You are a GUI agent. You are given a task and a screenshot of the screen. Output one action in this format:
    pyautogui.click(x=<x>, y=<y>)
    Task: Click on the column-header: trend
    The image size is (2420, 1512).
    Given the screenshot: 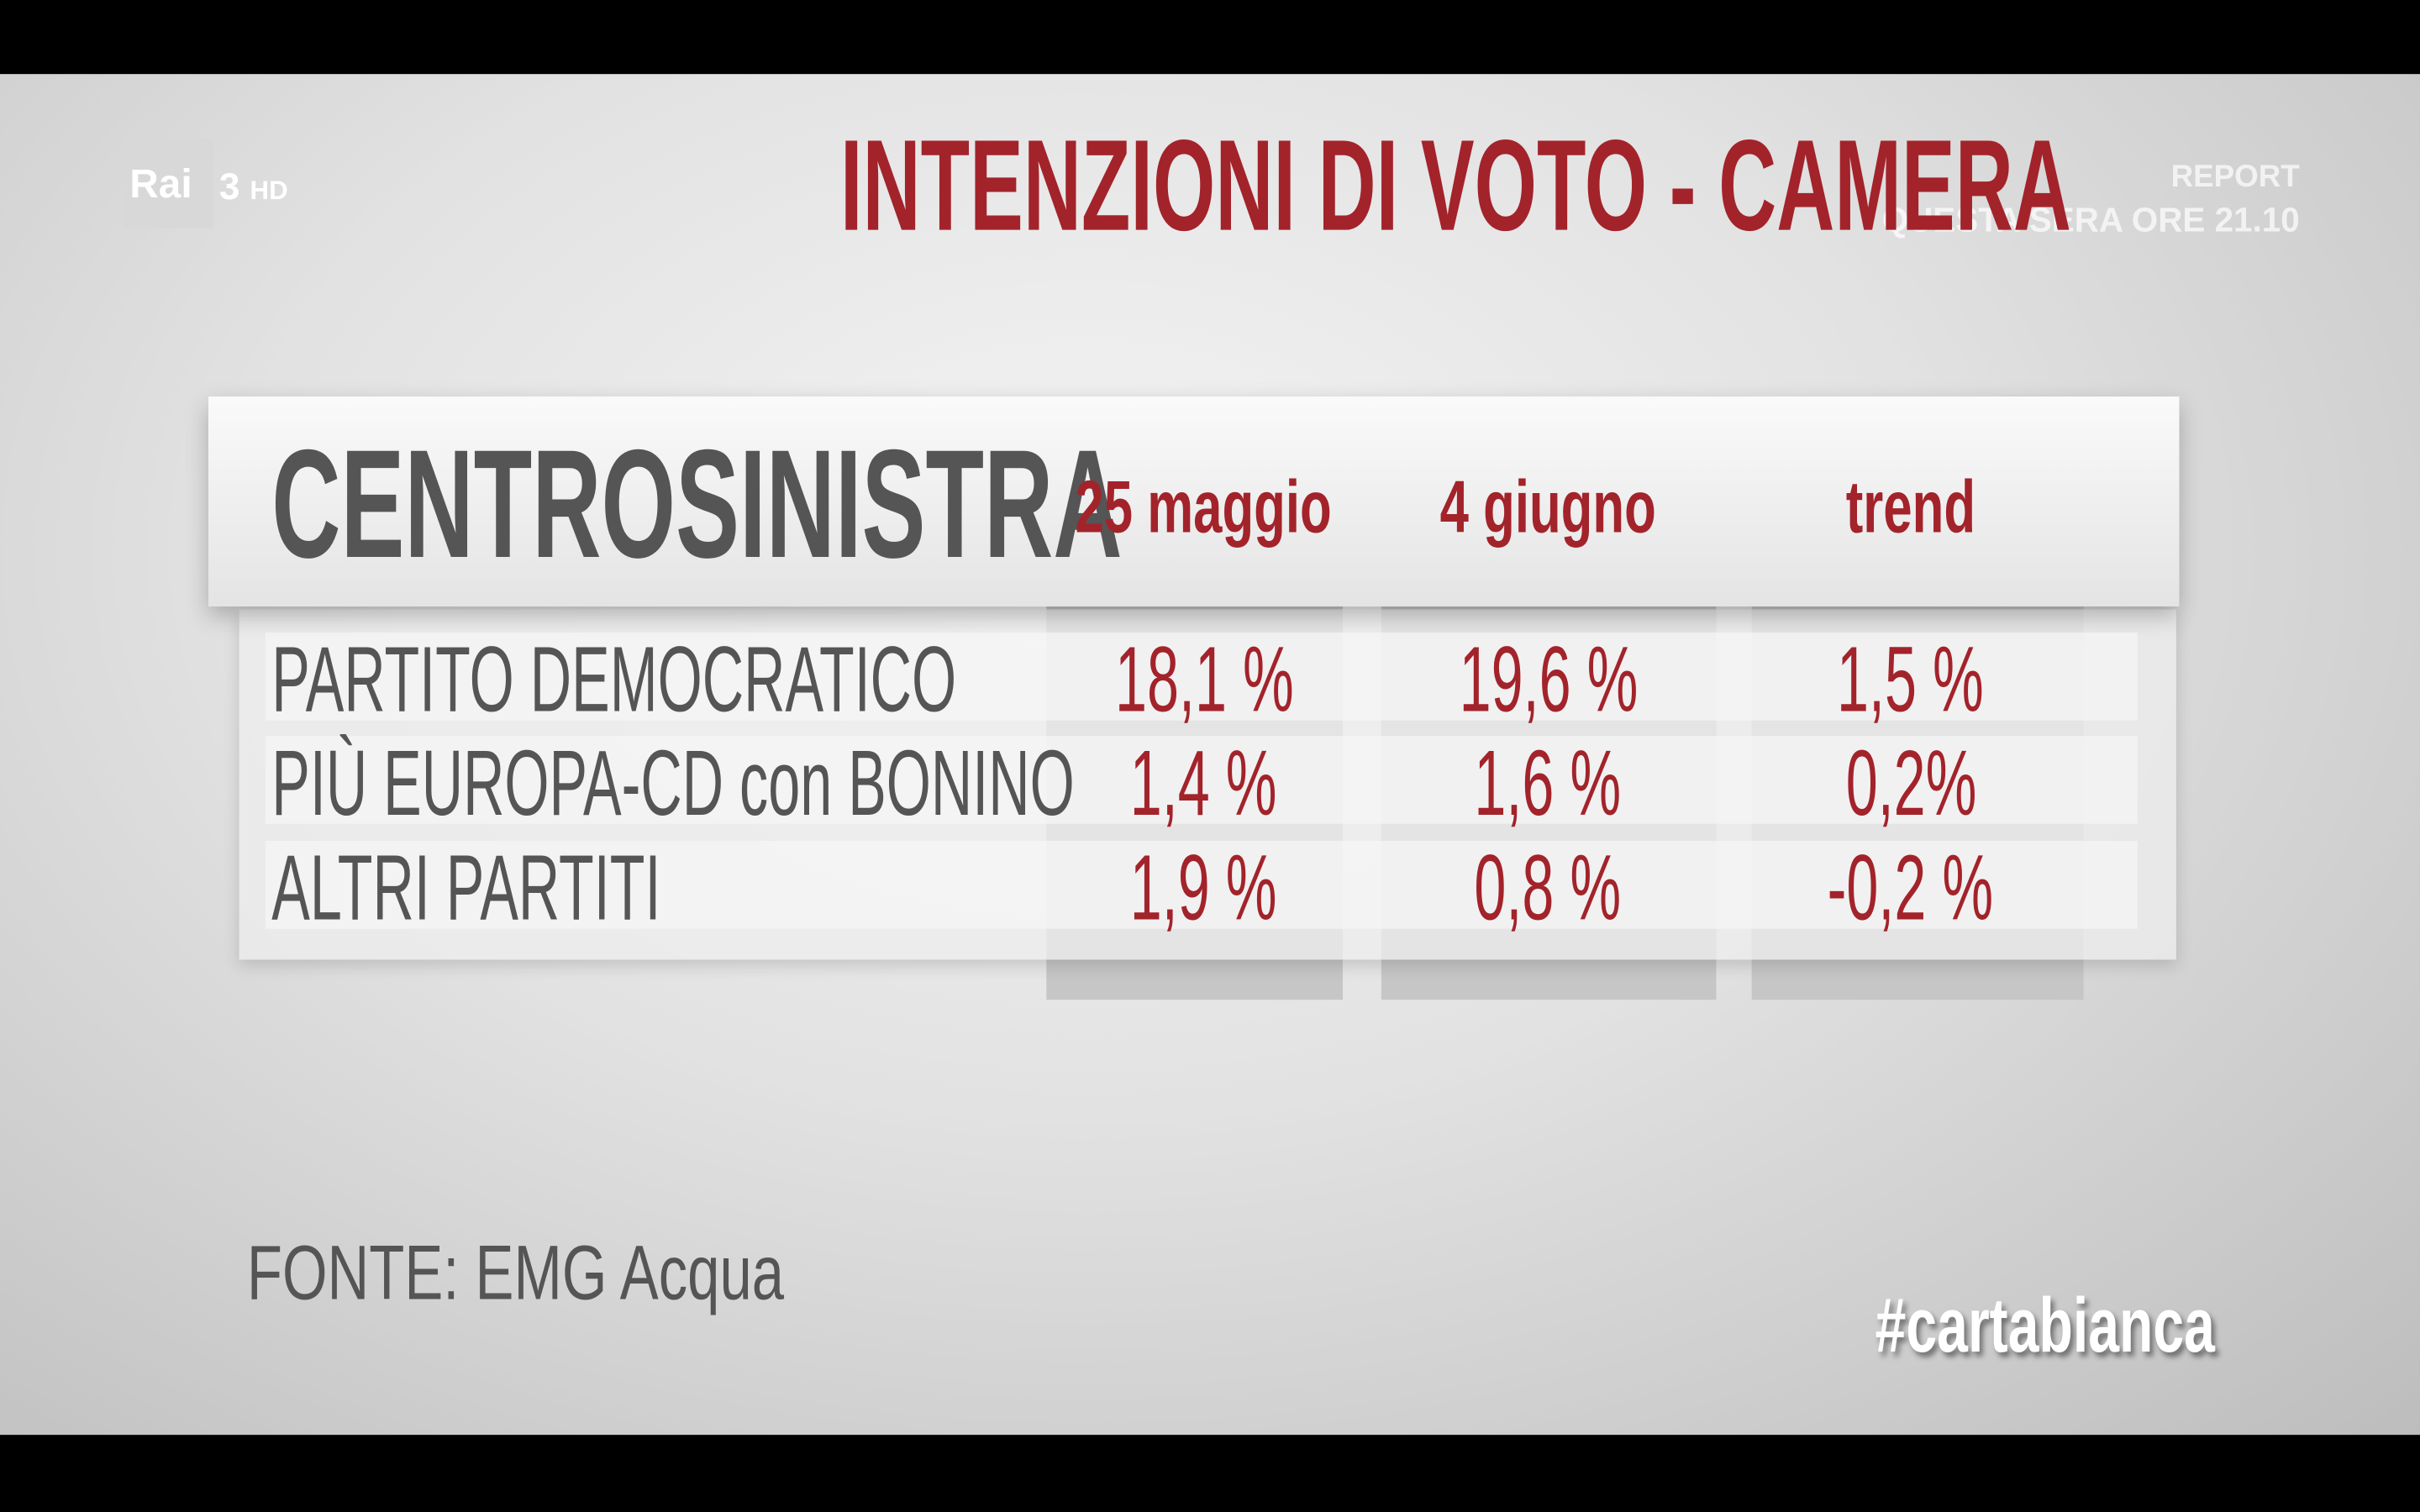 What is the action you would take?
    pyautogui.click(x=1911, y=508)
    